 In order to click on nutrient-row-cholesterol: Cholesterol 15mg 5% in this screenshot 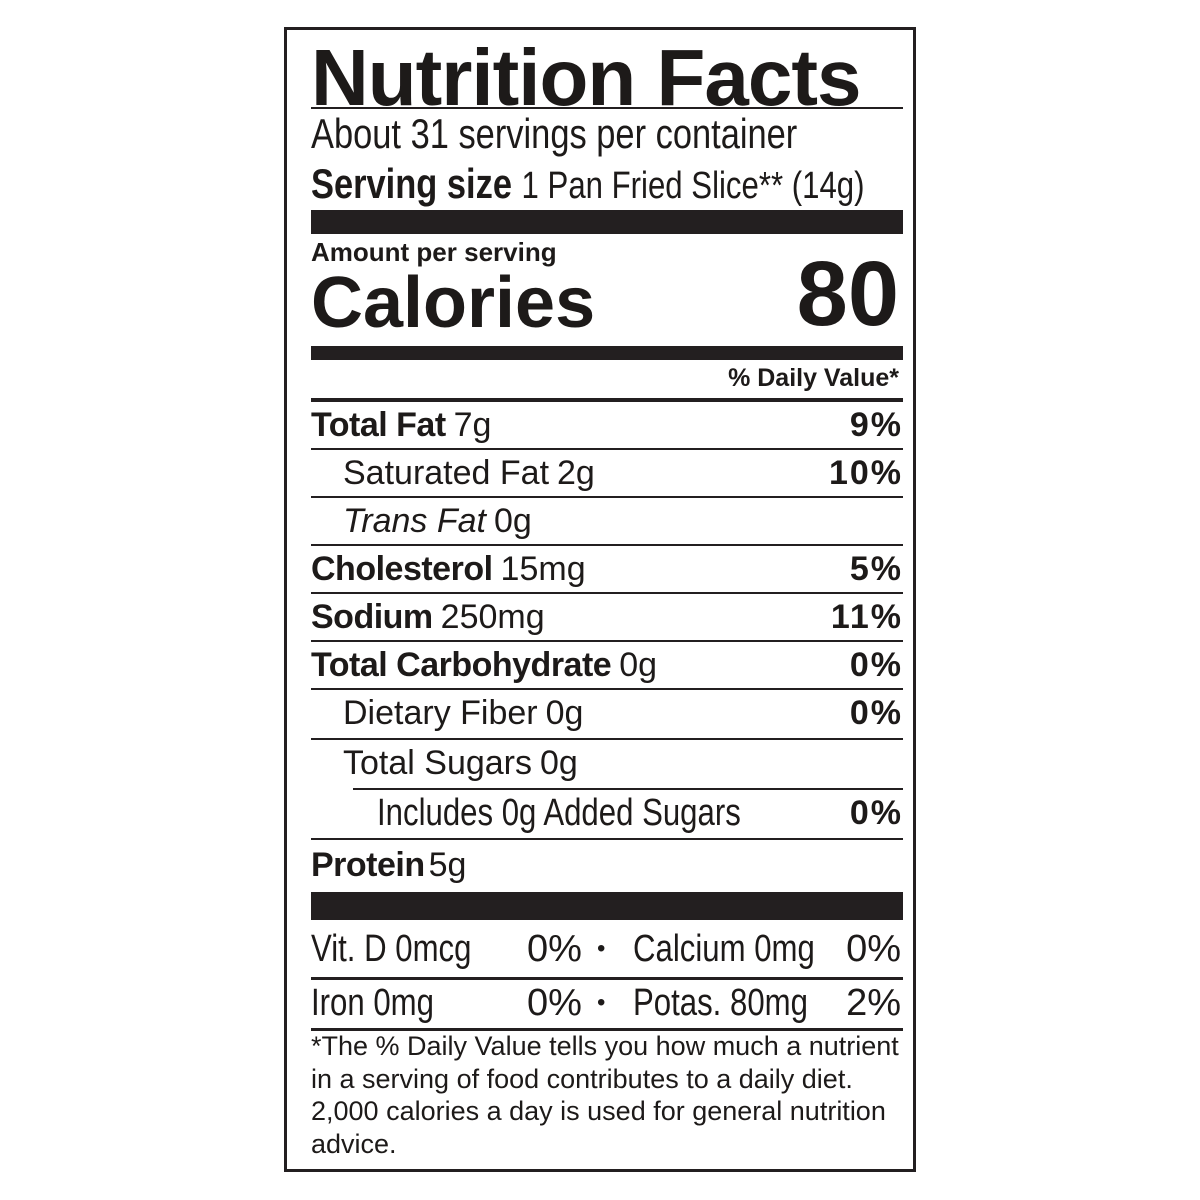, I will do `click(607, 569)`.